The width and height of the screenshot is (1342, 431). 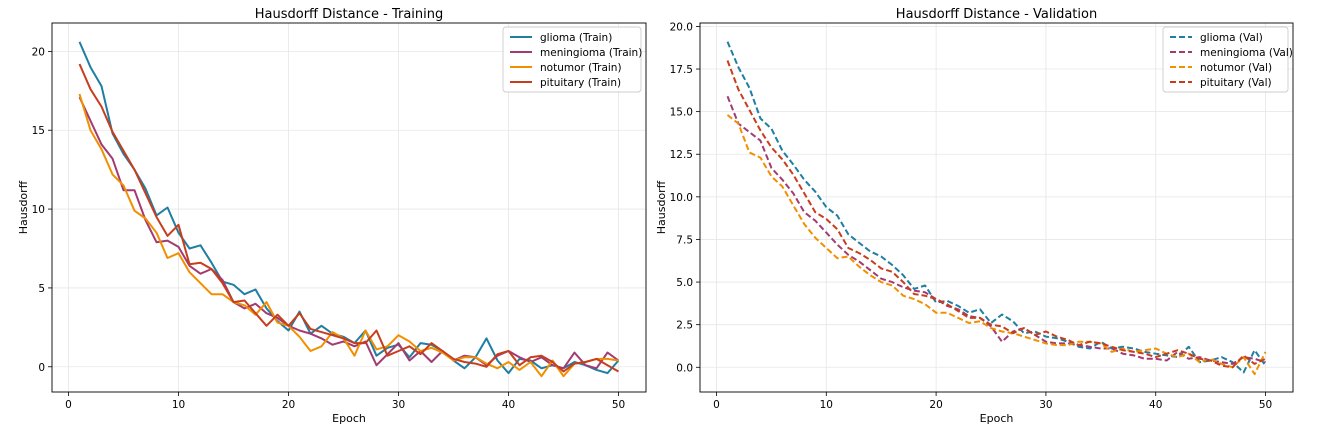 I want to click on y-ticks: 0 5 10 15 20, so click(x=42, y=210).